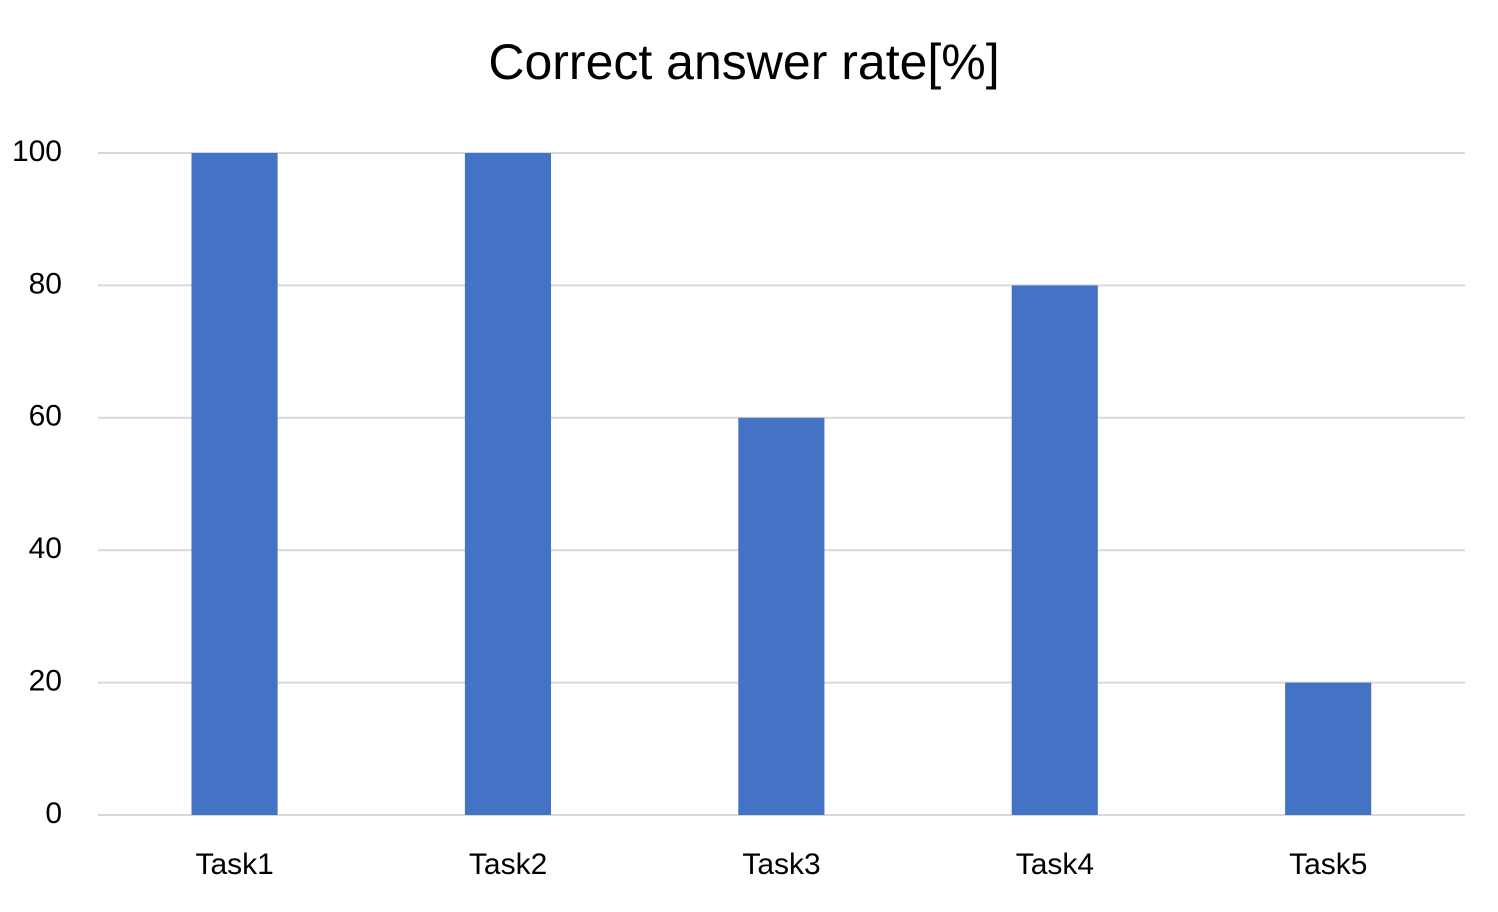 This screenshot has height=912, width=1498. I want to click on x-tick-label: Task5, so click(1328, 864).